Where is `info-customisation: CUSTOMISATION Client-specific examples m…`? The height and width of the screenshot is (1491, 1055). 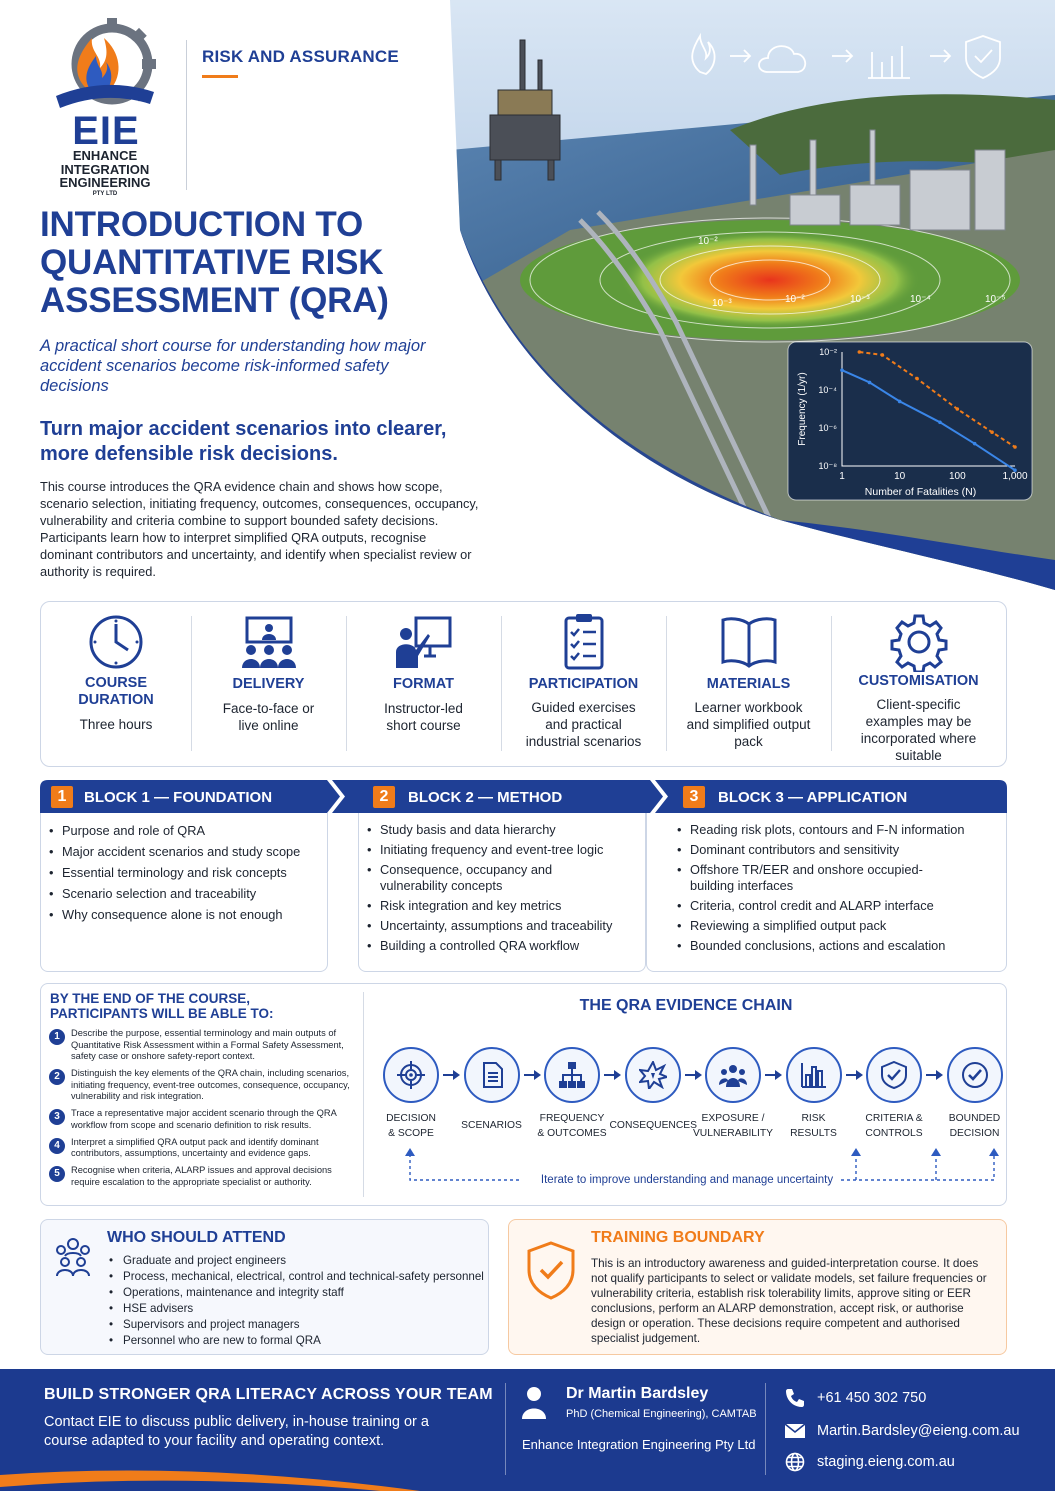
info-customisation: CUSTOMISATION Client-specific examples m… is located at coordinates (918, 685).